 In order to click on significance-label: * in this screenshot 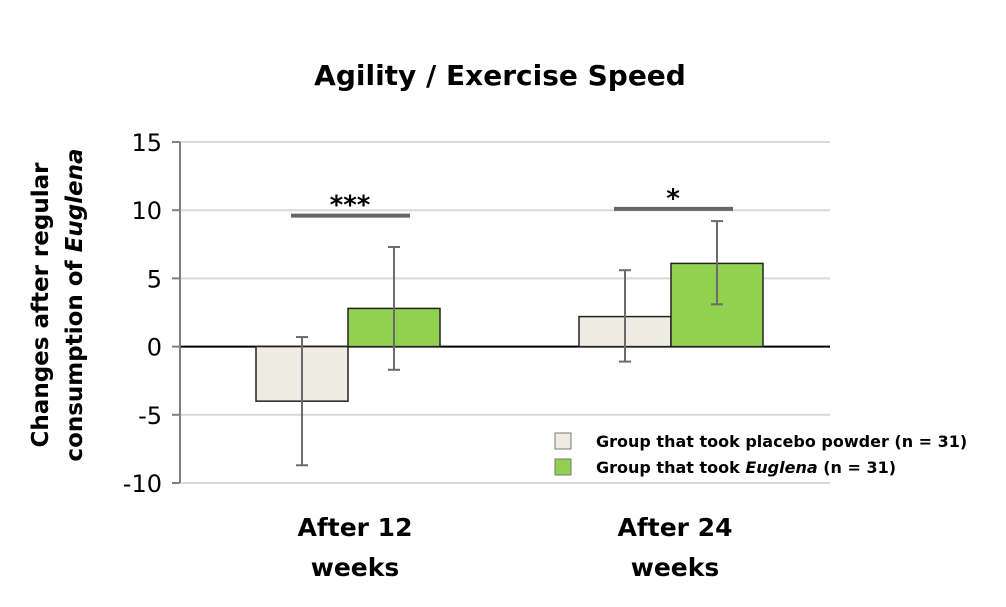, I will do `click(673, 199)`.